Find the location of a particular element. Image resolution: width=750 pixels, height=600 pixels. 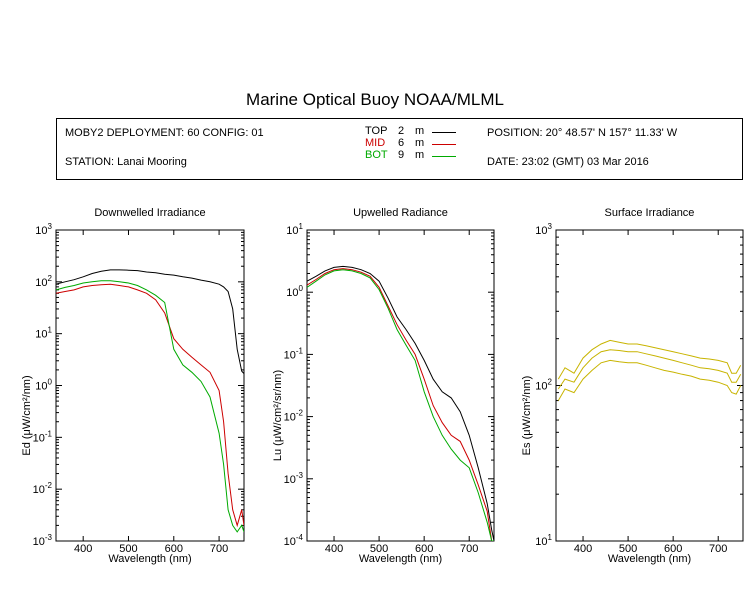

legend-name-mid: MID is located at coordinates (375, 143).